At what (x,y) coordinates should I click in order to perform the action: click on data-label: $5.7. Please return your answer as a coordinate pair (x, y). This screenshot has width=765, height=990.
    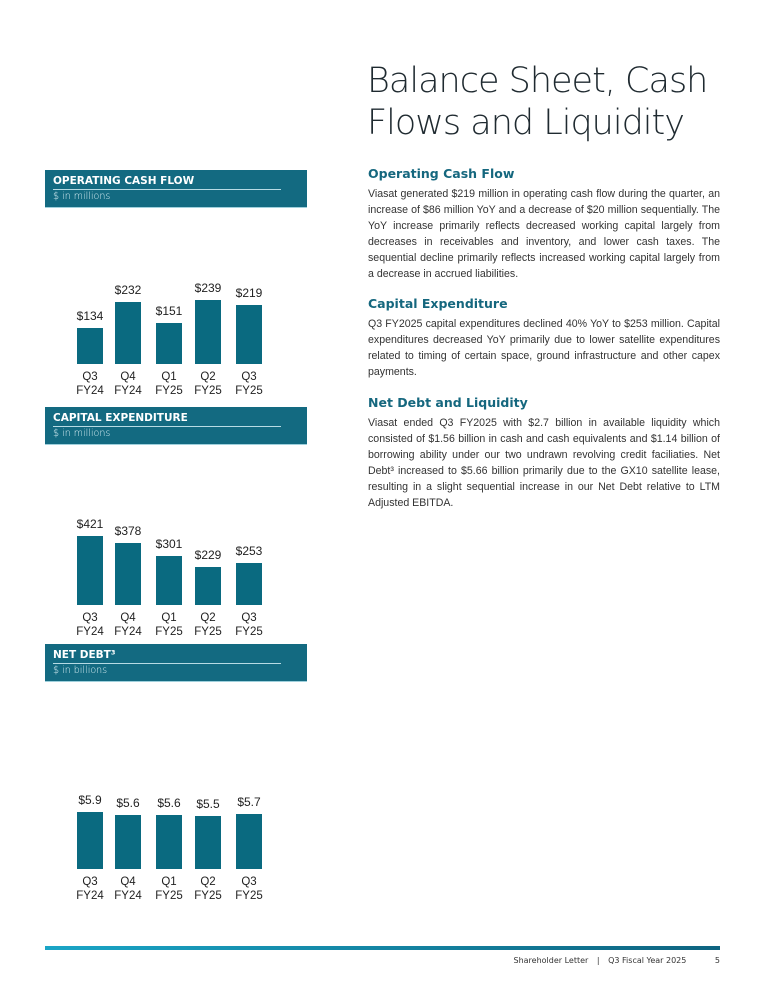
    Looking at the image, I should click on (249, 801).